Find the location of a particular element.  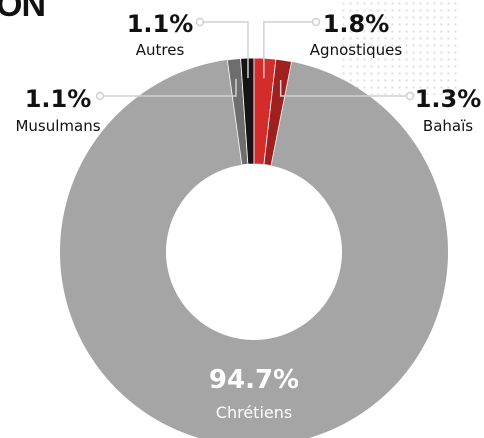

page-title-fragment: ON is located at coordinates (23, 12).